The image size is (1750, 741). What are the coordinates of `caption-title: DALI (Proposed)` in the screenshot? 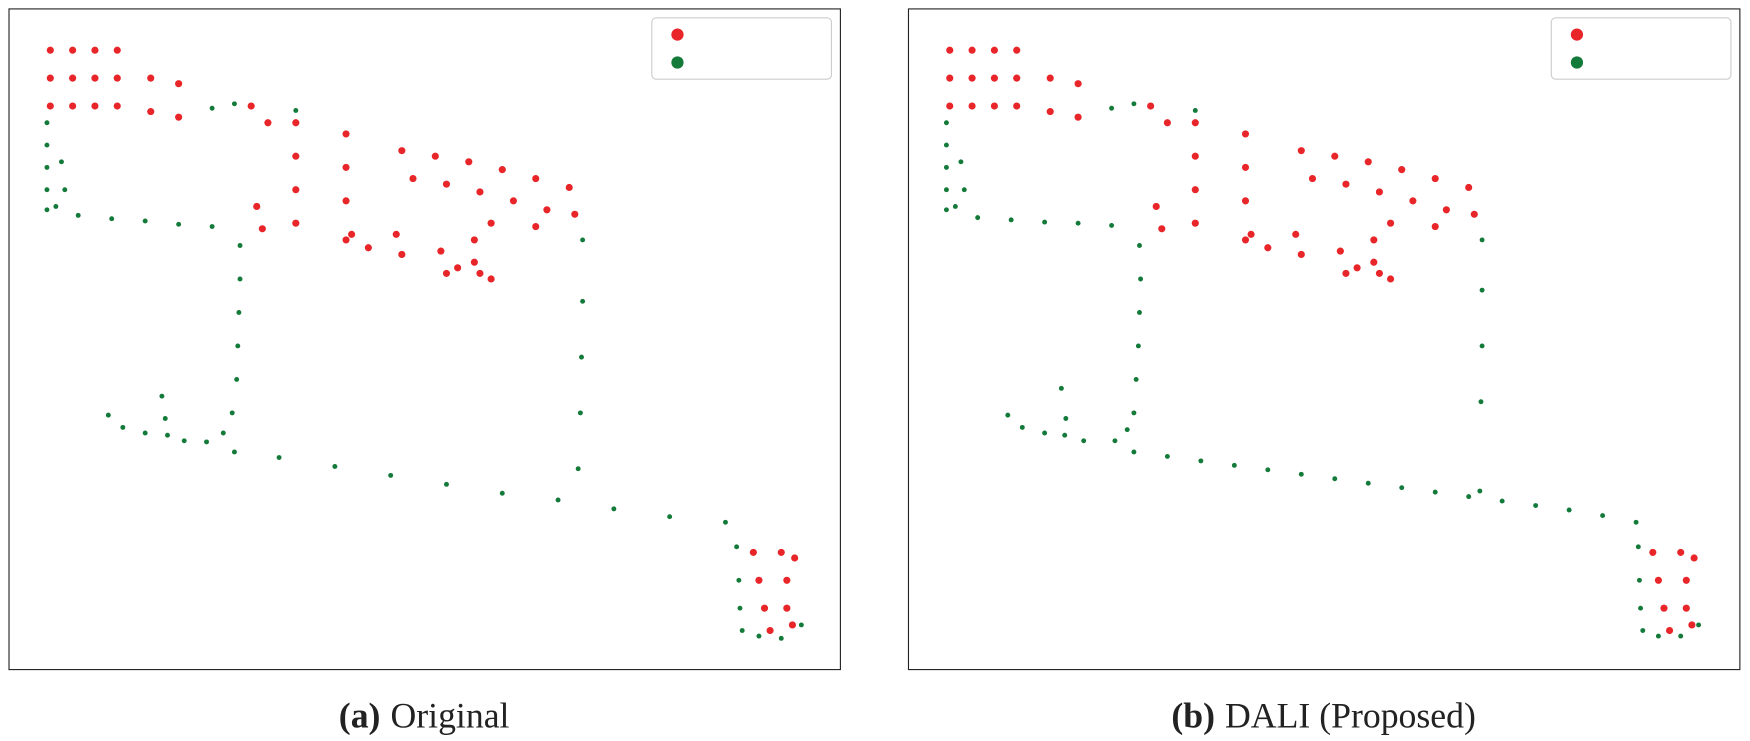 It's located at (1350, 716).